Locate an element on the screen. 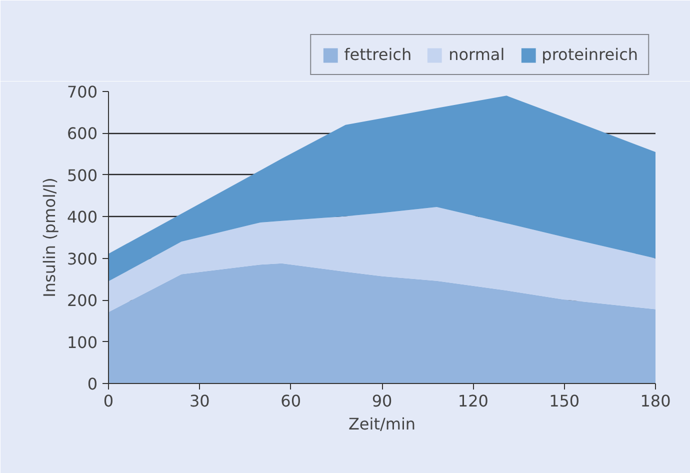  x-axis-title: Zeit/min is located at coordinates (382, 424).